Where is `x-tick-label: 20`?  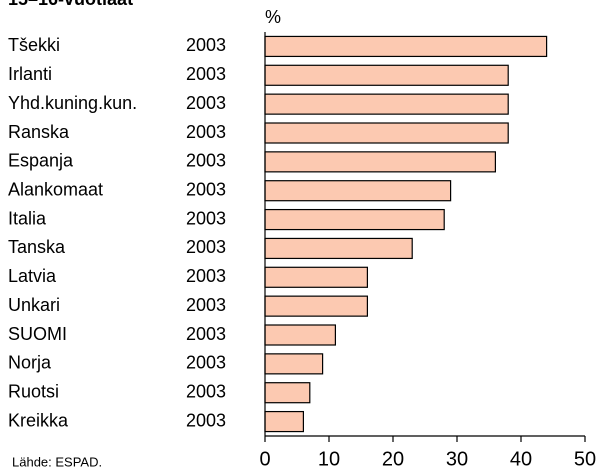
x-tick-label: 20 is located at coordinates (393, 459).